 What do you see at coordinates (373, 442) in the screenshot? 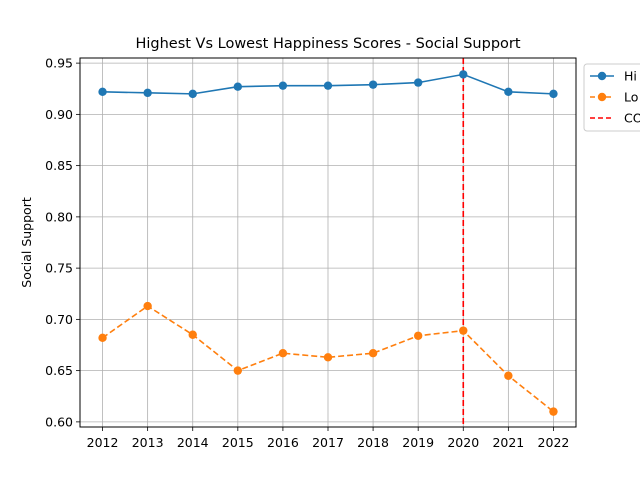
I see `x-tick-label: 2018` at bounding box center [373, 442].